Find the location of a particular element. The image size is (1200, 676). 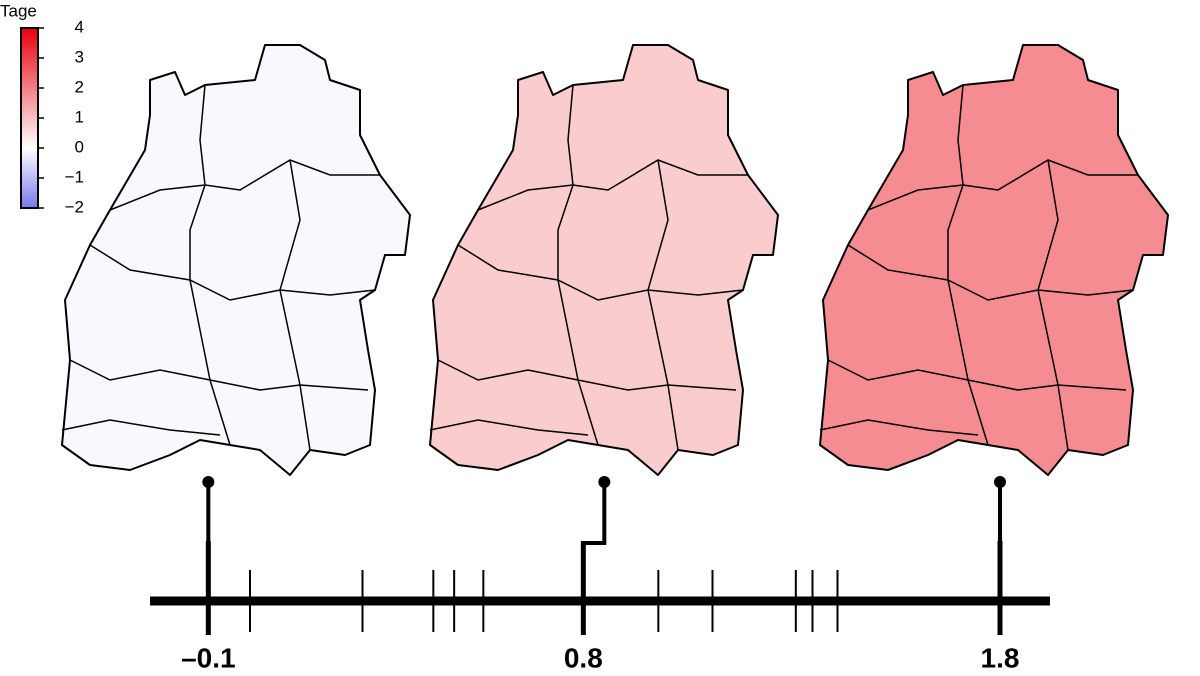

colorbar-tick-label: 3 is located at coordinates (79, 56).